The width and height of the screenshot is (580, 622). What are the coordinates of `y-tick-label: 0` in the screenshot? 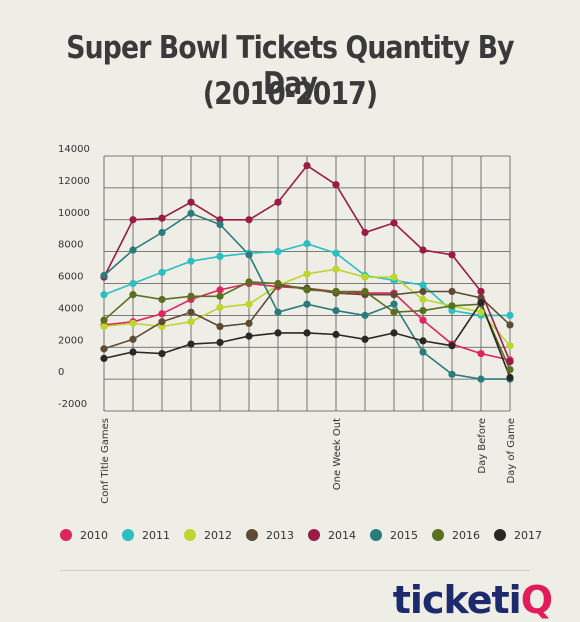 It's located at (61, 372).